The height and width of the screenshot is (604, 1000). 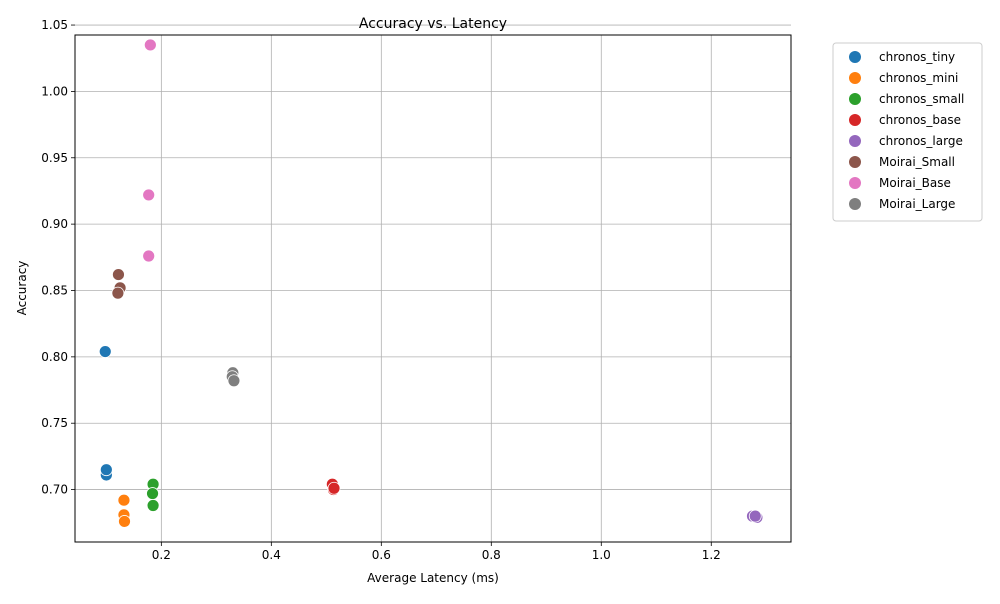 I want to click on legend-box, so click(x=907, y=132).